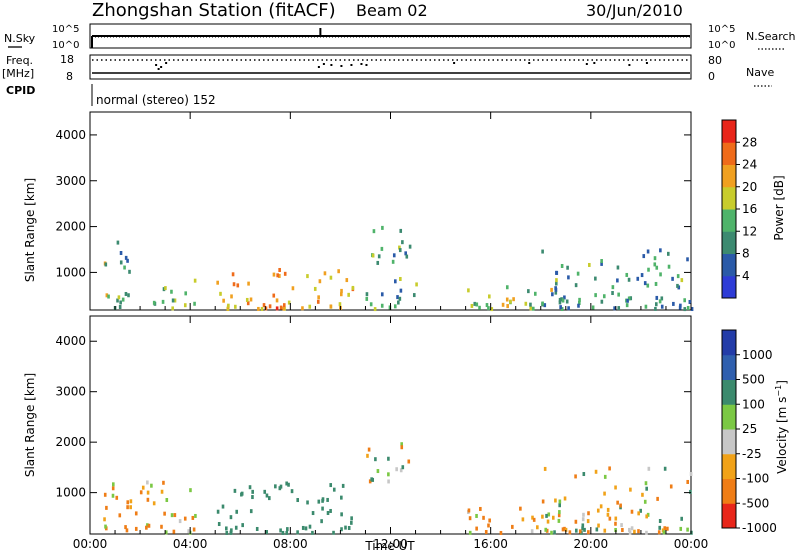  Describe the element at coordinates (753, 404) in the screenshot. I see `colorbar-tick-label: 100` at that location.